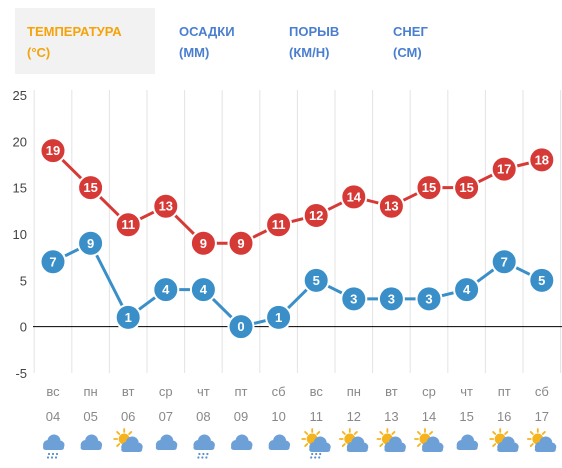  Describe the element at coordinates (20, 234) in the screenshot. I see `y-tick-label: 10` at that location.